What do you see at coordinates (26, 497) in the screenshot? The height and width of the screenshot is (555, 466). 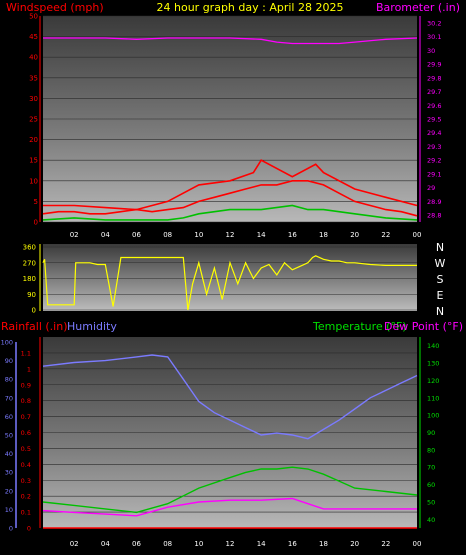 I see `rainfall-tick-label: 0.2` at bounding box center [26, 497].